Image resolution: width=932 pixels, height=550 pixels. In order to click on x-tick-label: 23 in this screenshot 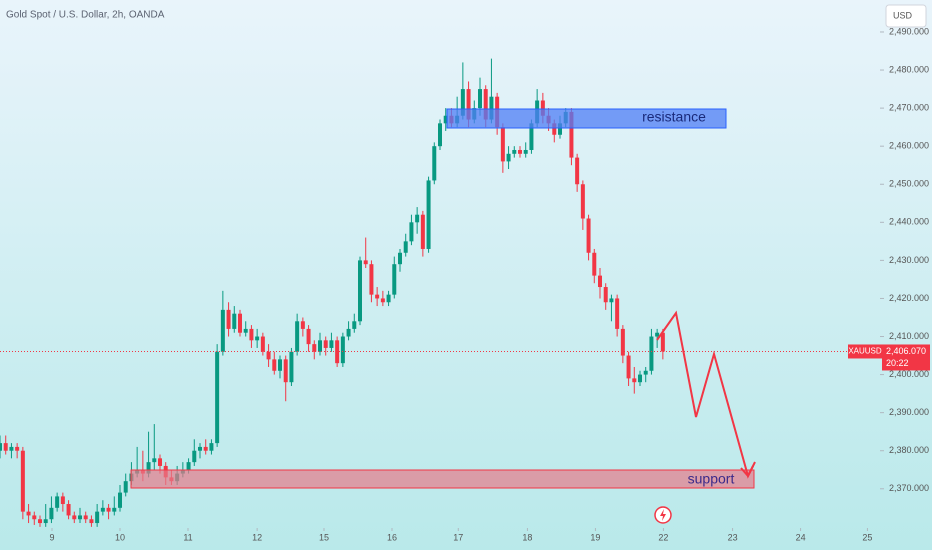, I will do `click(733, 537)`.